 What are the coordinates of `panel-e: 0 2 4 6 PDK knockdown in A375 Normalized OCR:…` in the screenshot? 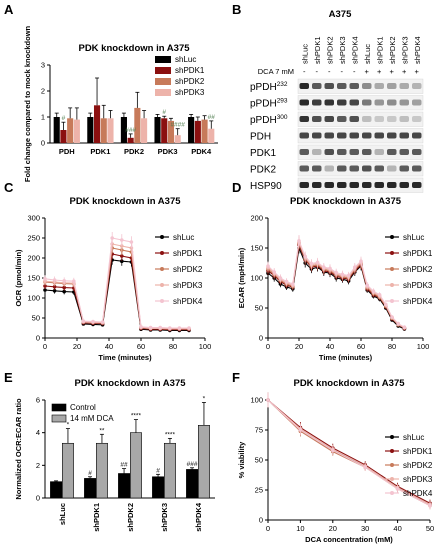 It's located at (114, 455).